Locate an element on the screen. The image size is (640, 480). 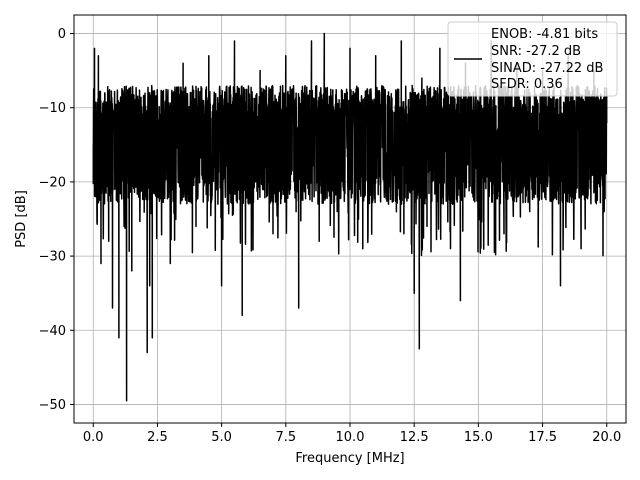
x-tick-label: 2.5 is located at coordinates (157, 437).